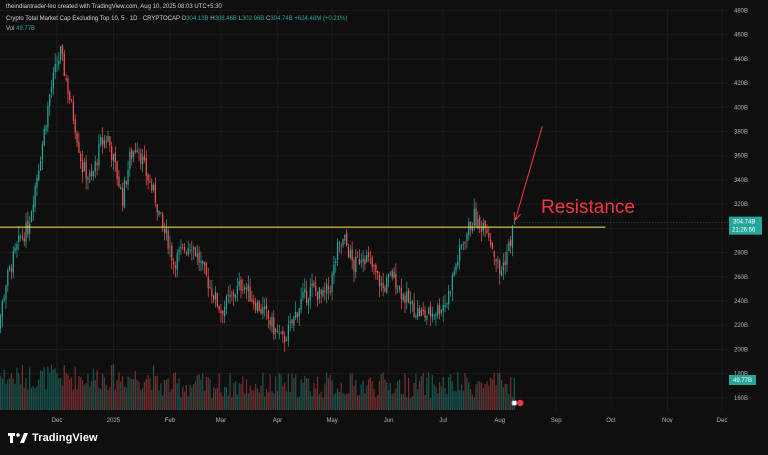 Image resolution: width=768 pixels, height=455 pixels. Describe the element at coordinates (10, 29) in the screenshot. I see `volume-label: Vol` at that location.